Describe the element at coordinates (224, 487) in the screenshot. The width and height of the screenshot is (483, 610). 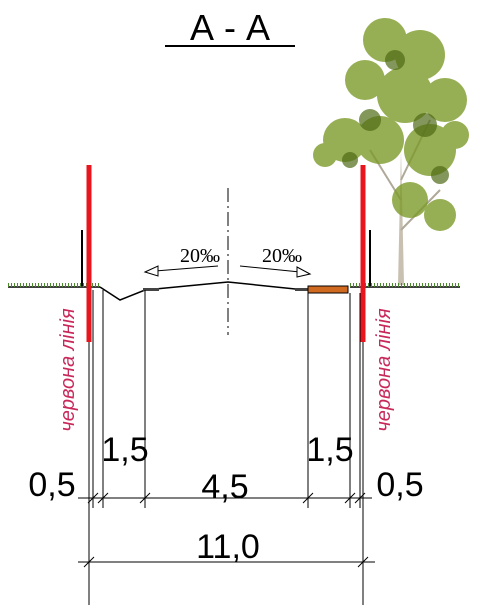
I see `dimension-label: 4,5` at that location.